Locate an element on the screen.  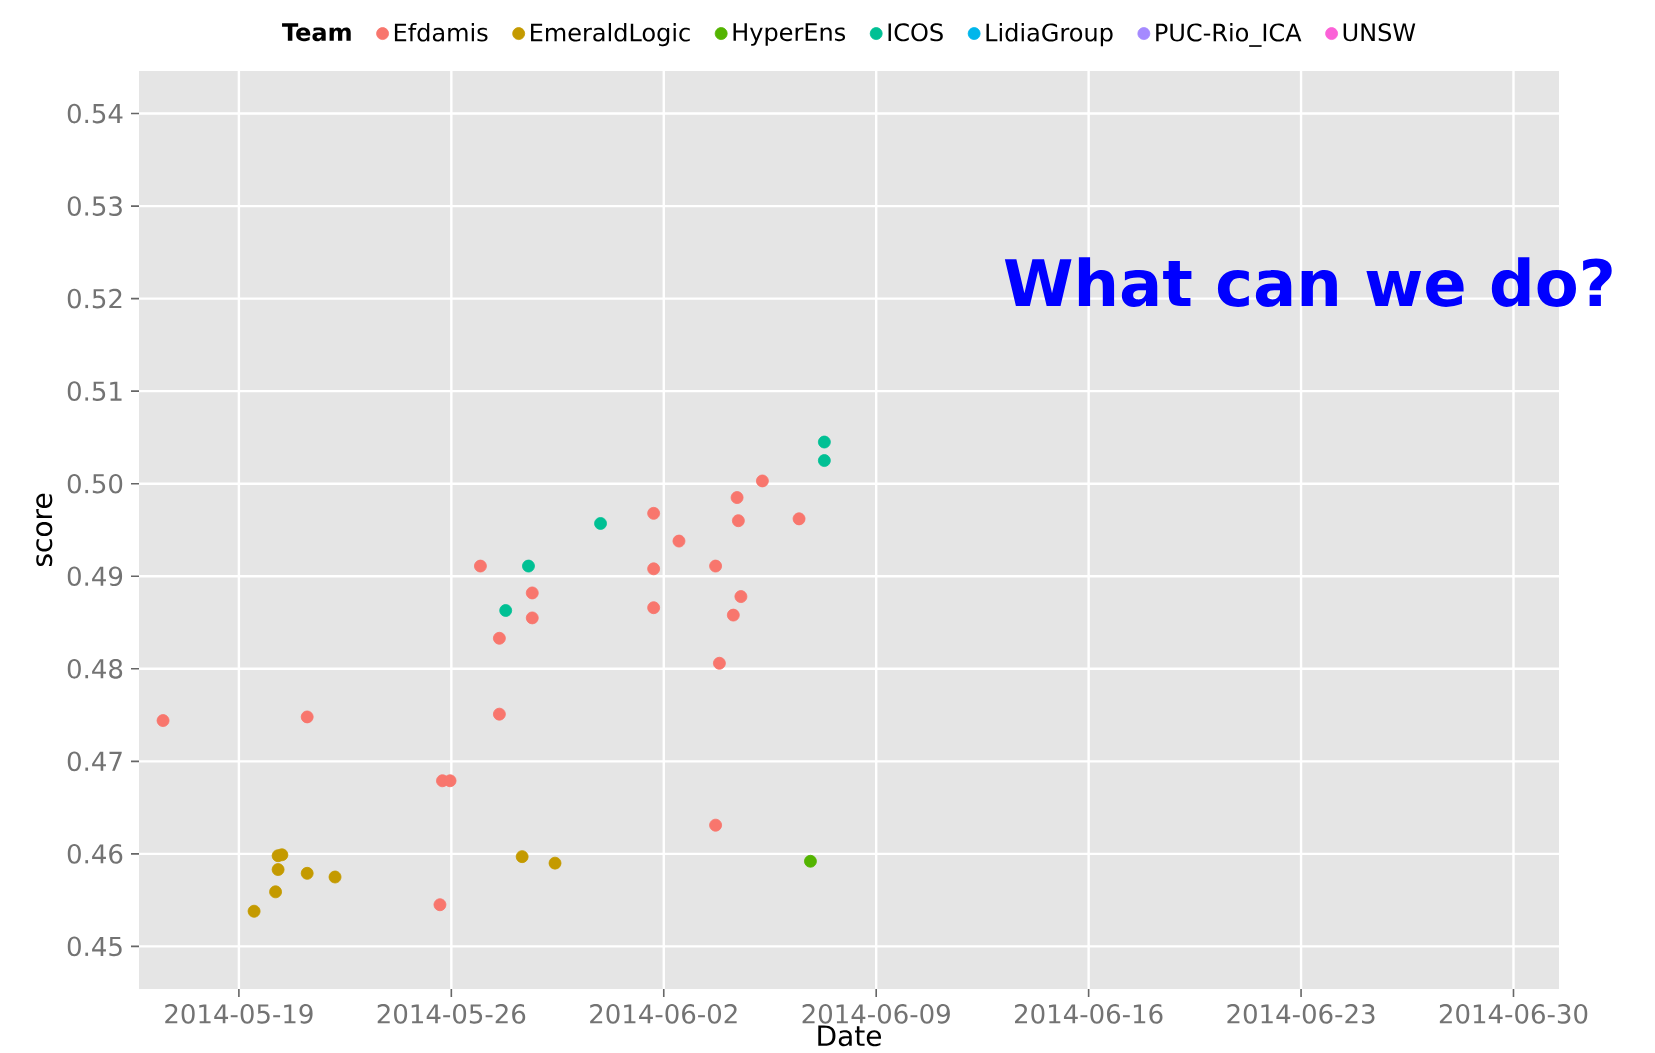
x-tick-label: 2014-06-23 is located at coordinates (1301, 1014).